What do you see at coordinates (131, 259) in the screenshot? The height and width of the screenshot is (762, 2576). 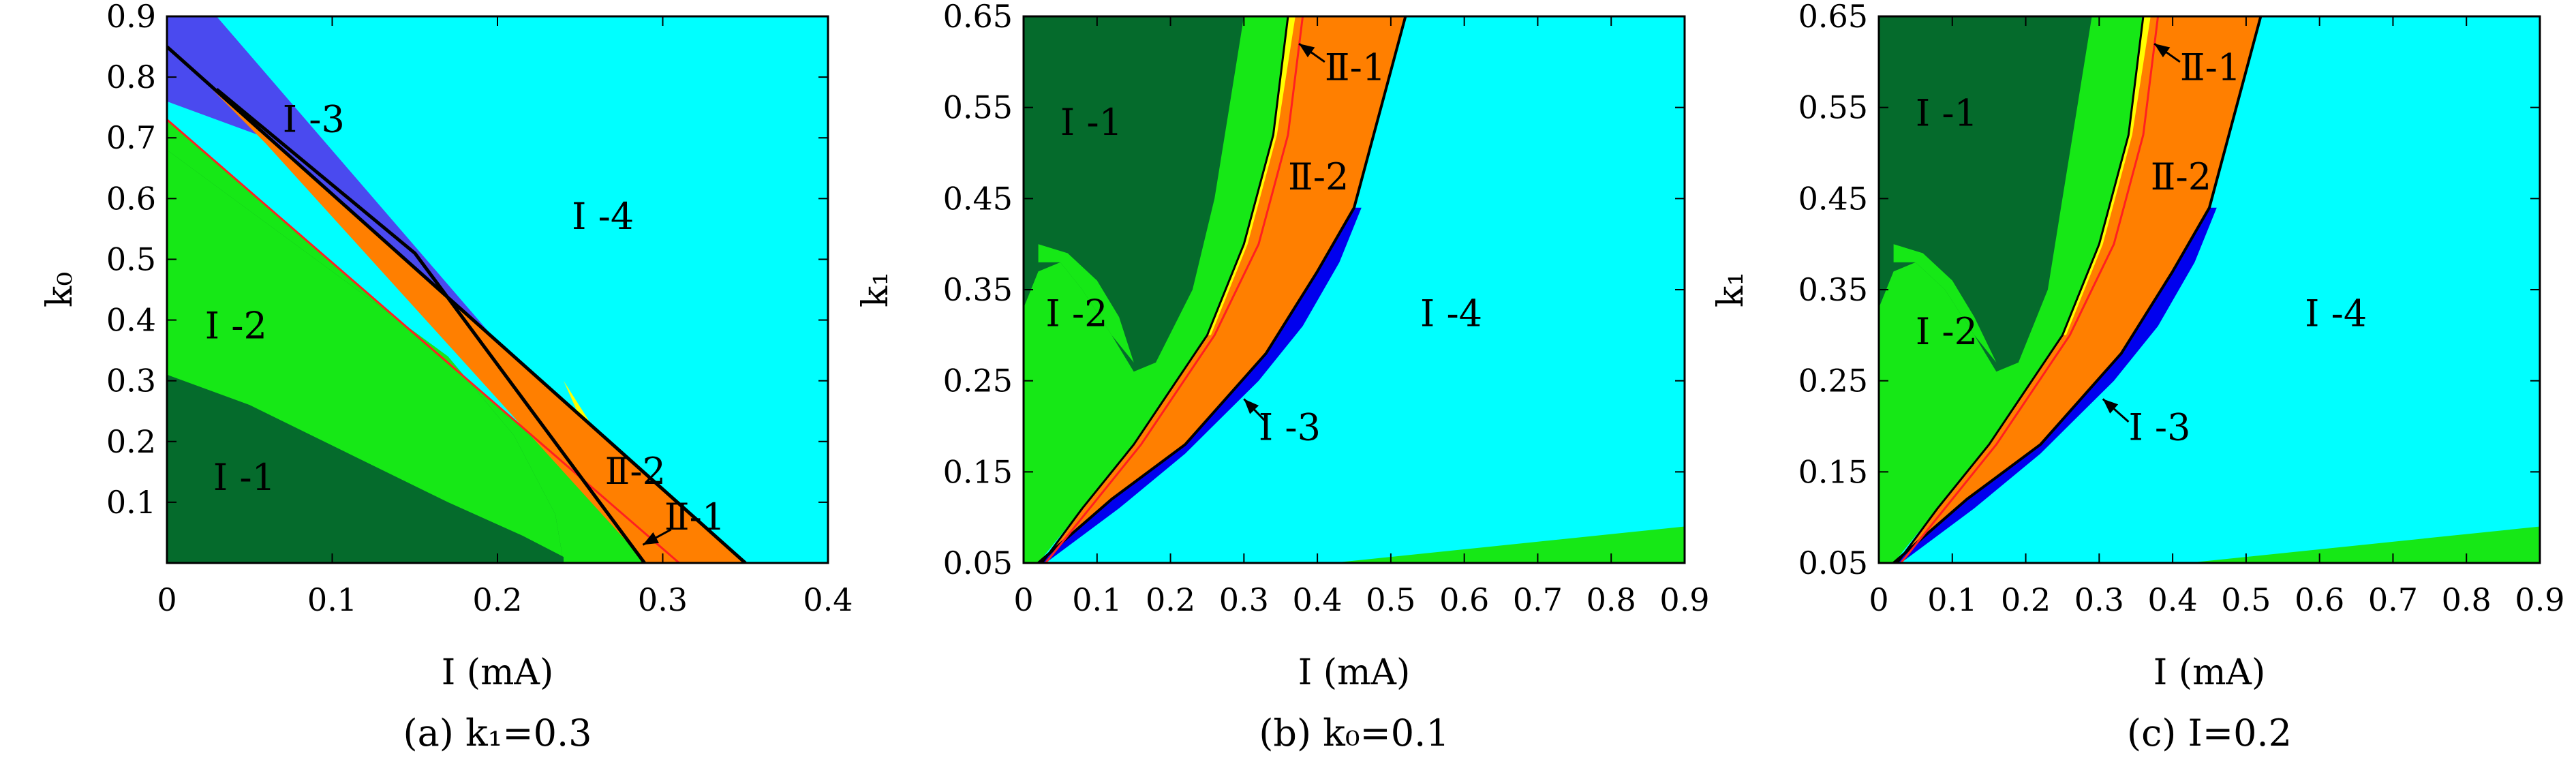 I see `y-tick-label: 0.5` at bounding box center [131, 259].